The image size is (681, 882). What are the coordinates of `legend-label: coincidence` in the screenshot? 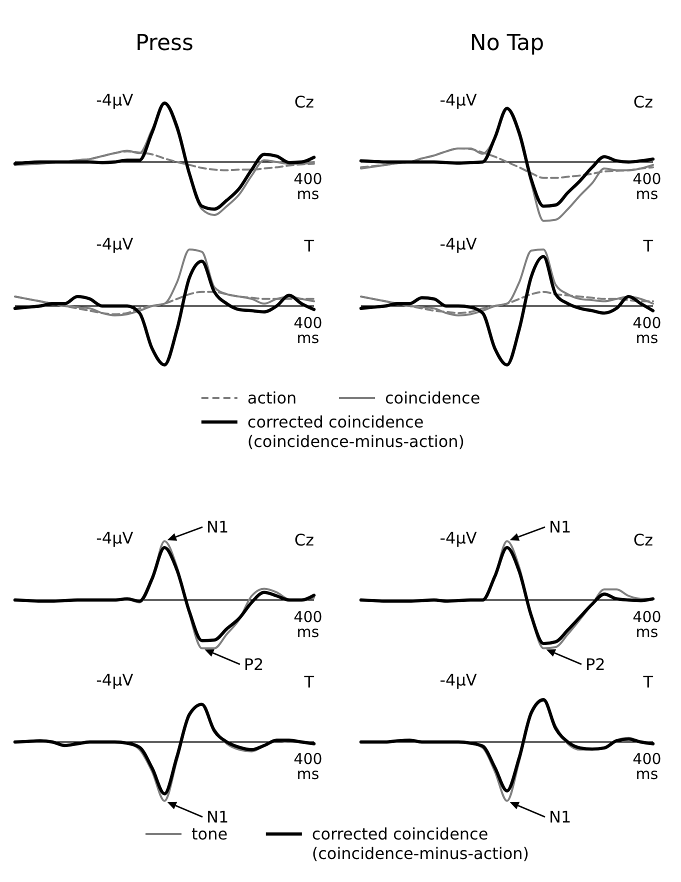 It's located at (432, 398).